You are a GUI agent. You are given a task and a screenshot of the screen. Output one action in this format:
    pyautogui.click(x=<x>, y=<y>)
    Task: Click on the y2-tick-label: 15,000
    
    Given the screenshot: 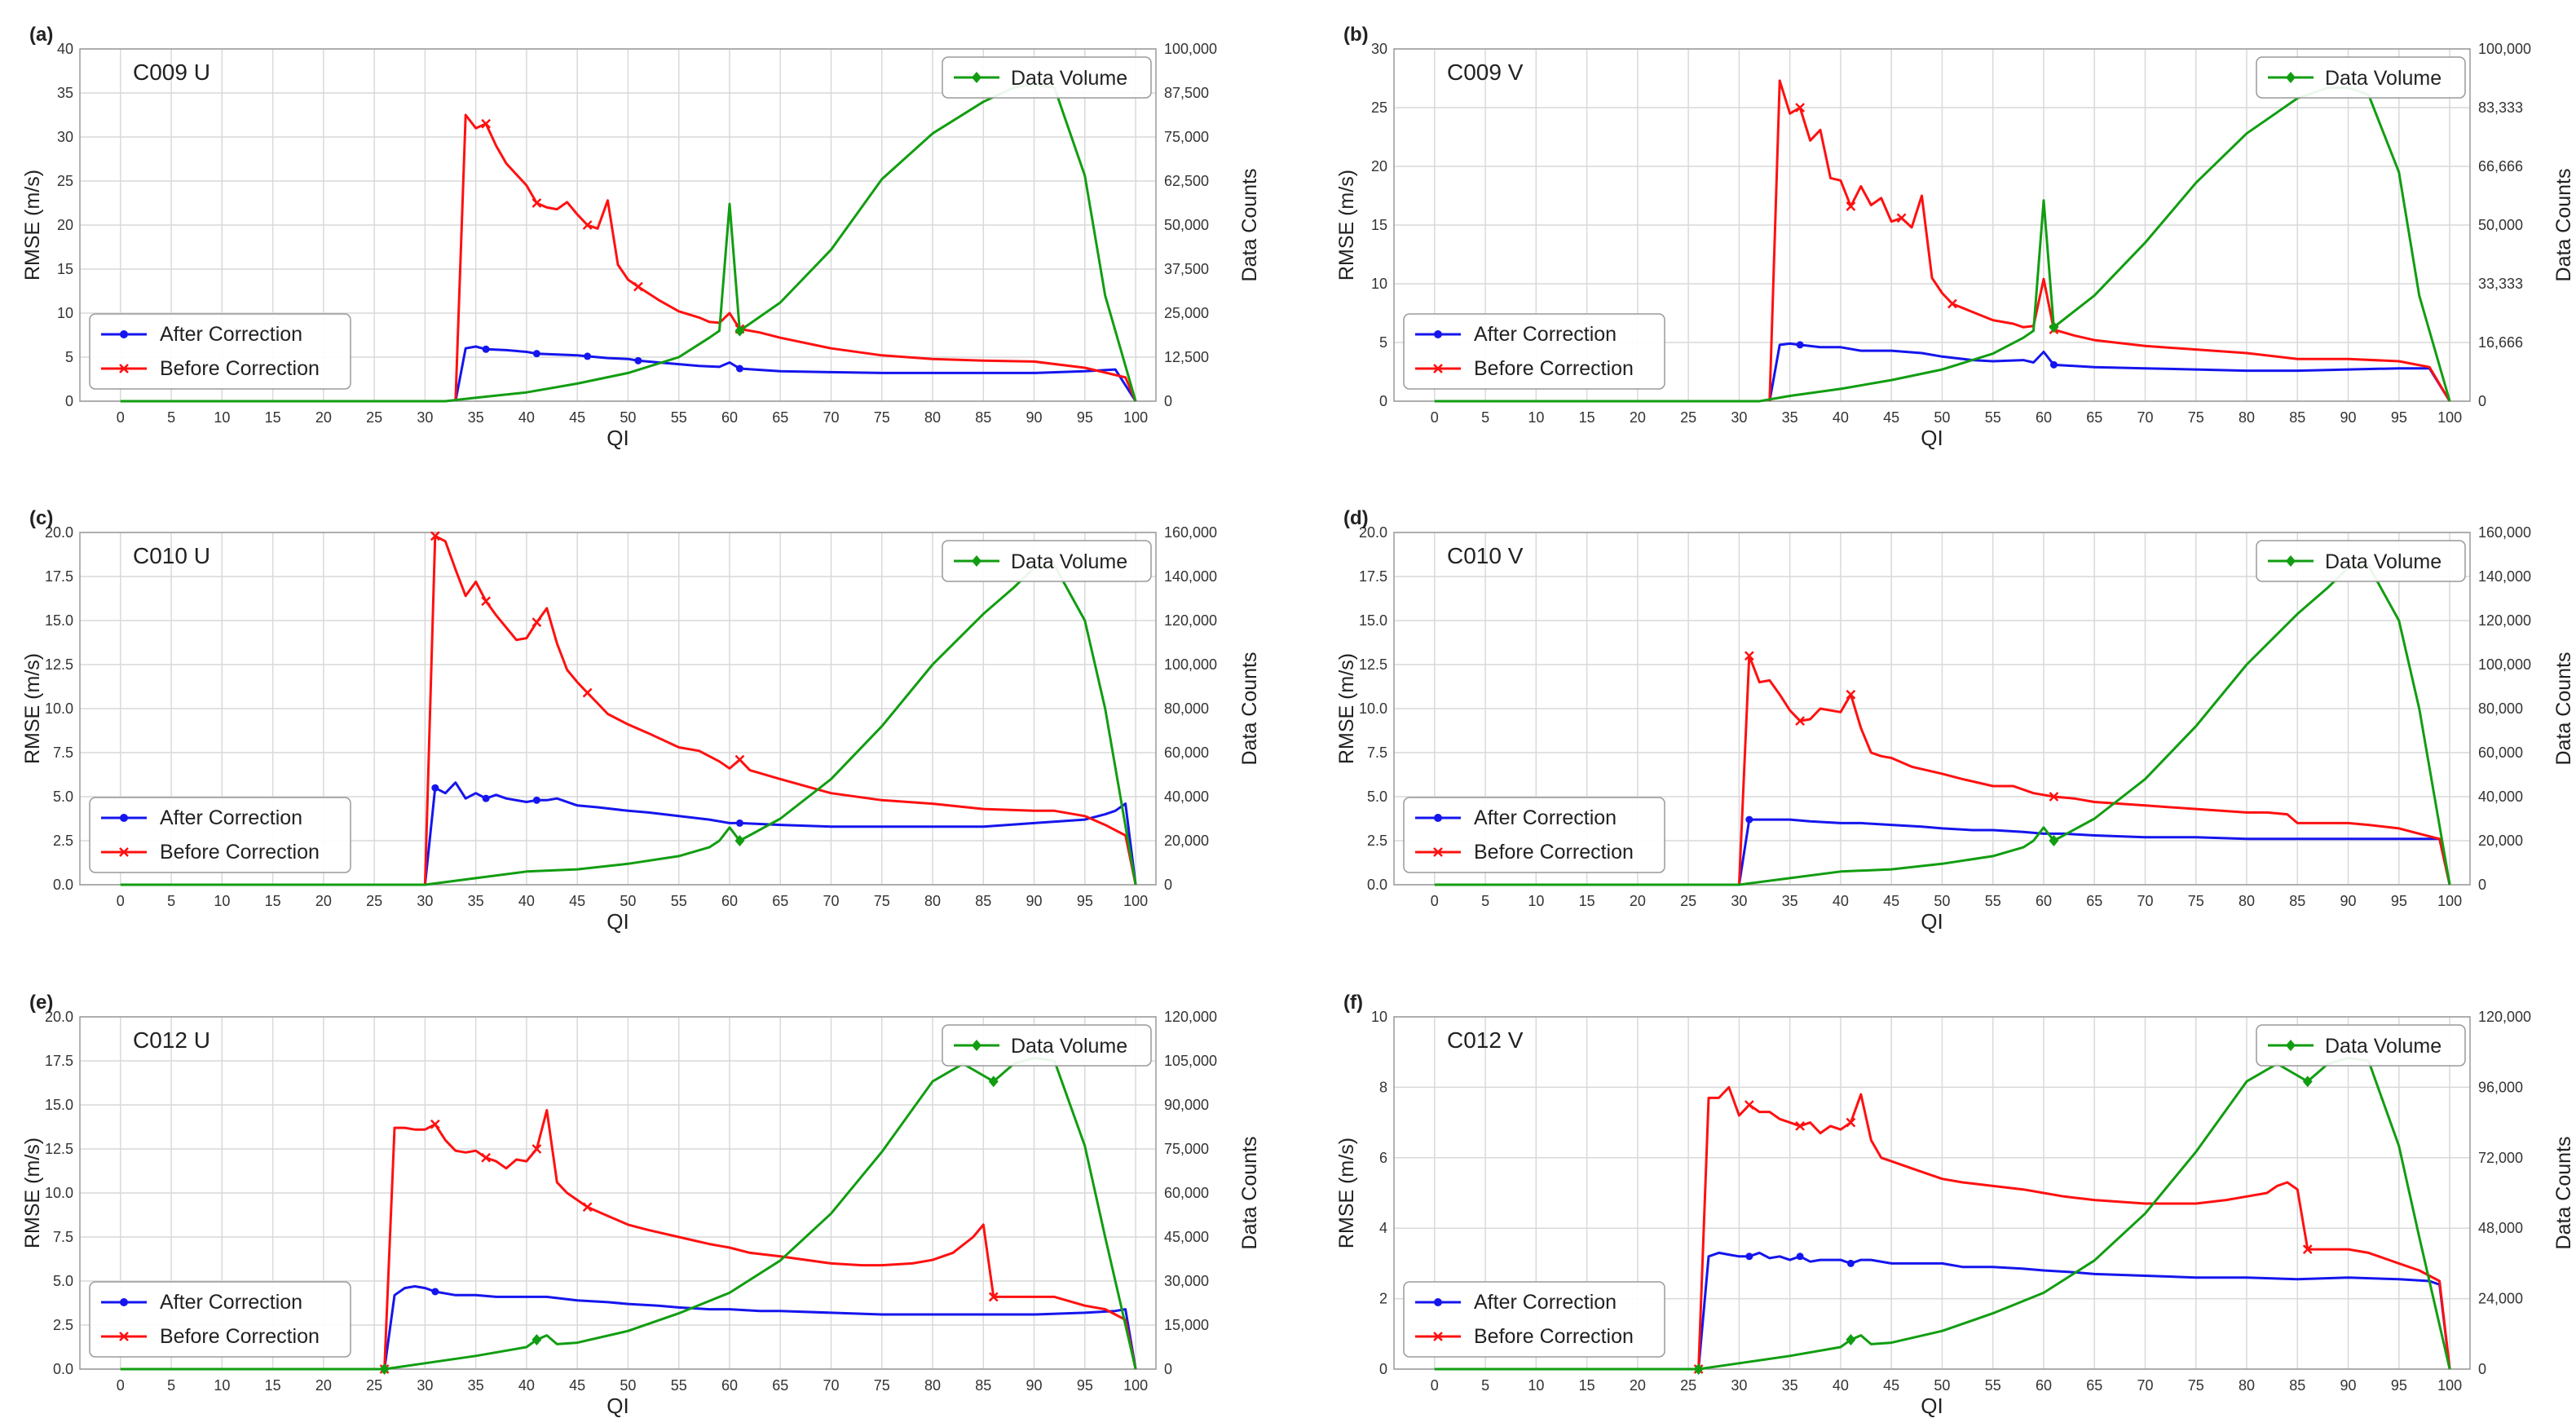 What is the action you would take?
    pyautogui.click(x=1186, y=1325)
    